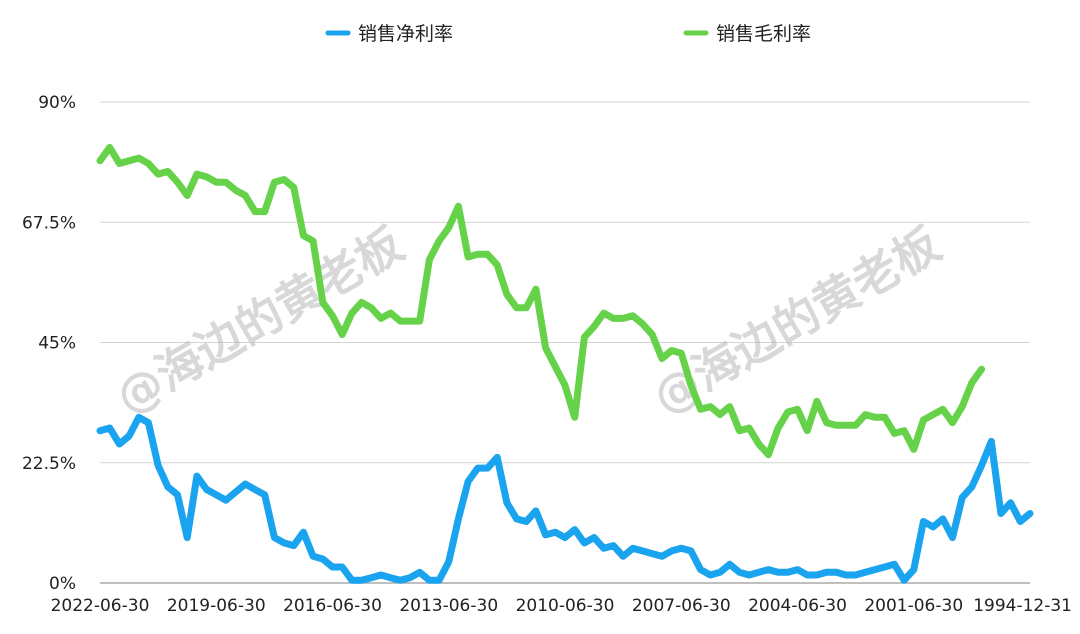  What do you see at coordinates (913, 606) in the screenshot?
I see `x-tick-label: 2001-06-30` at bounding box center [913, 606].